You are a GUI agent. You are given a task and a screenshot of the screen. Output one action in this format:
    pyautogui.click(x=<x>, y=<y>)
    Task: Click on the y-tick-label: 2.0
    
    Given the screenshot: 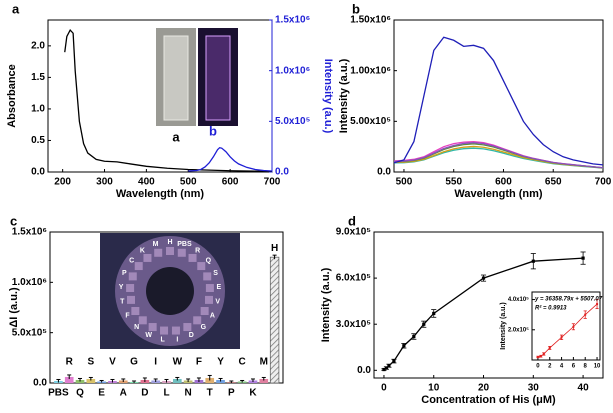 What is the action you would take?
    pyautogui.click(x=38, y=45)
    